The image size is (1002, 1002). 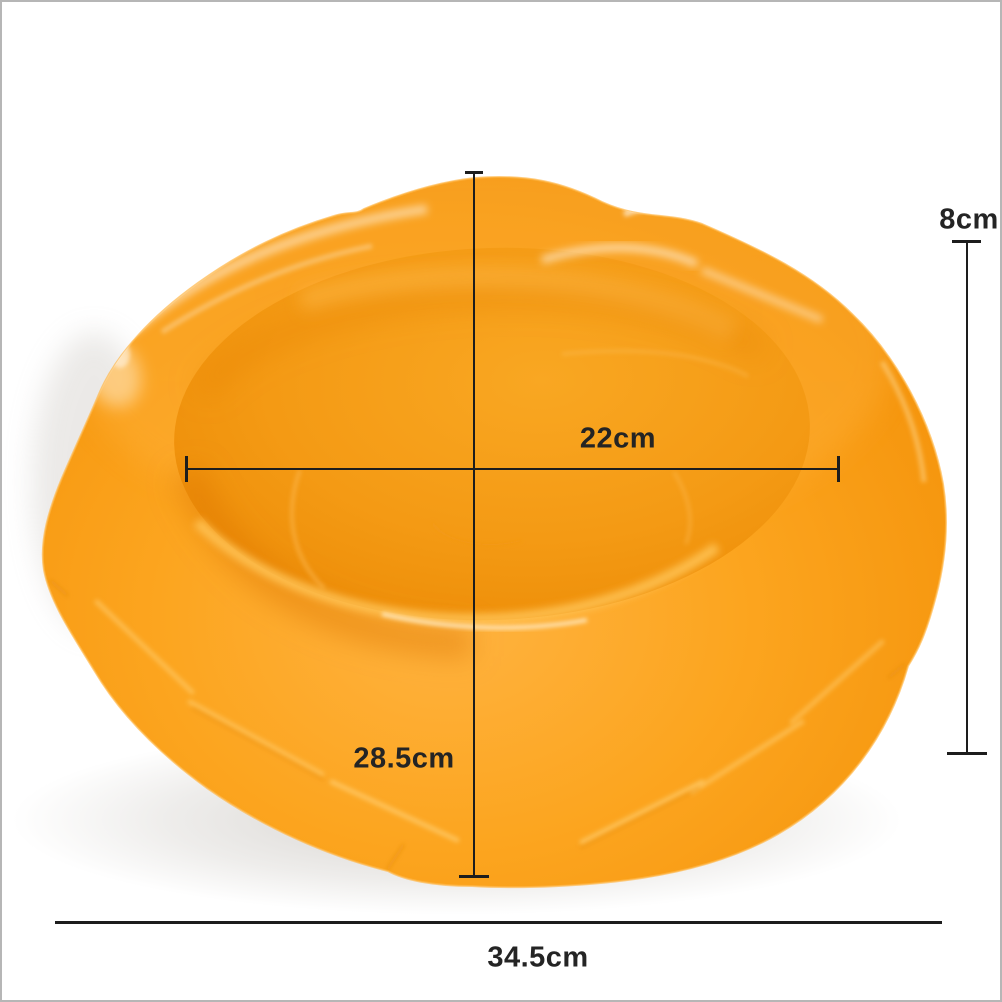 I want to click on depth-dimension-label: 28.5cm, so click(x=404, y=758).